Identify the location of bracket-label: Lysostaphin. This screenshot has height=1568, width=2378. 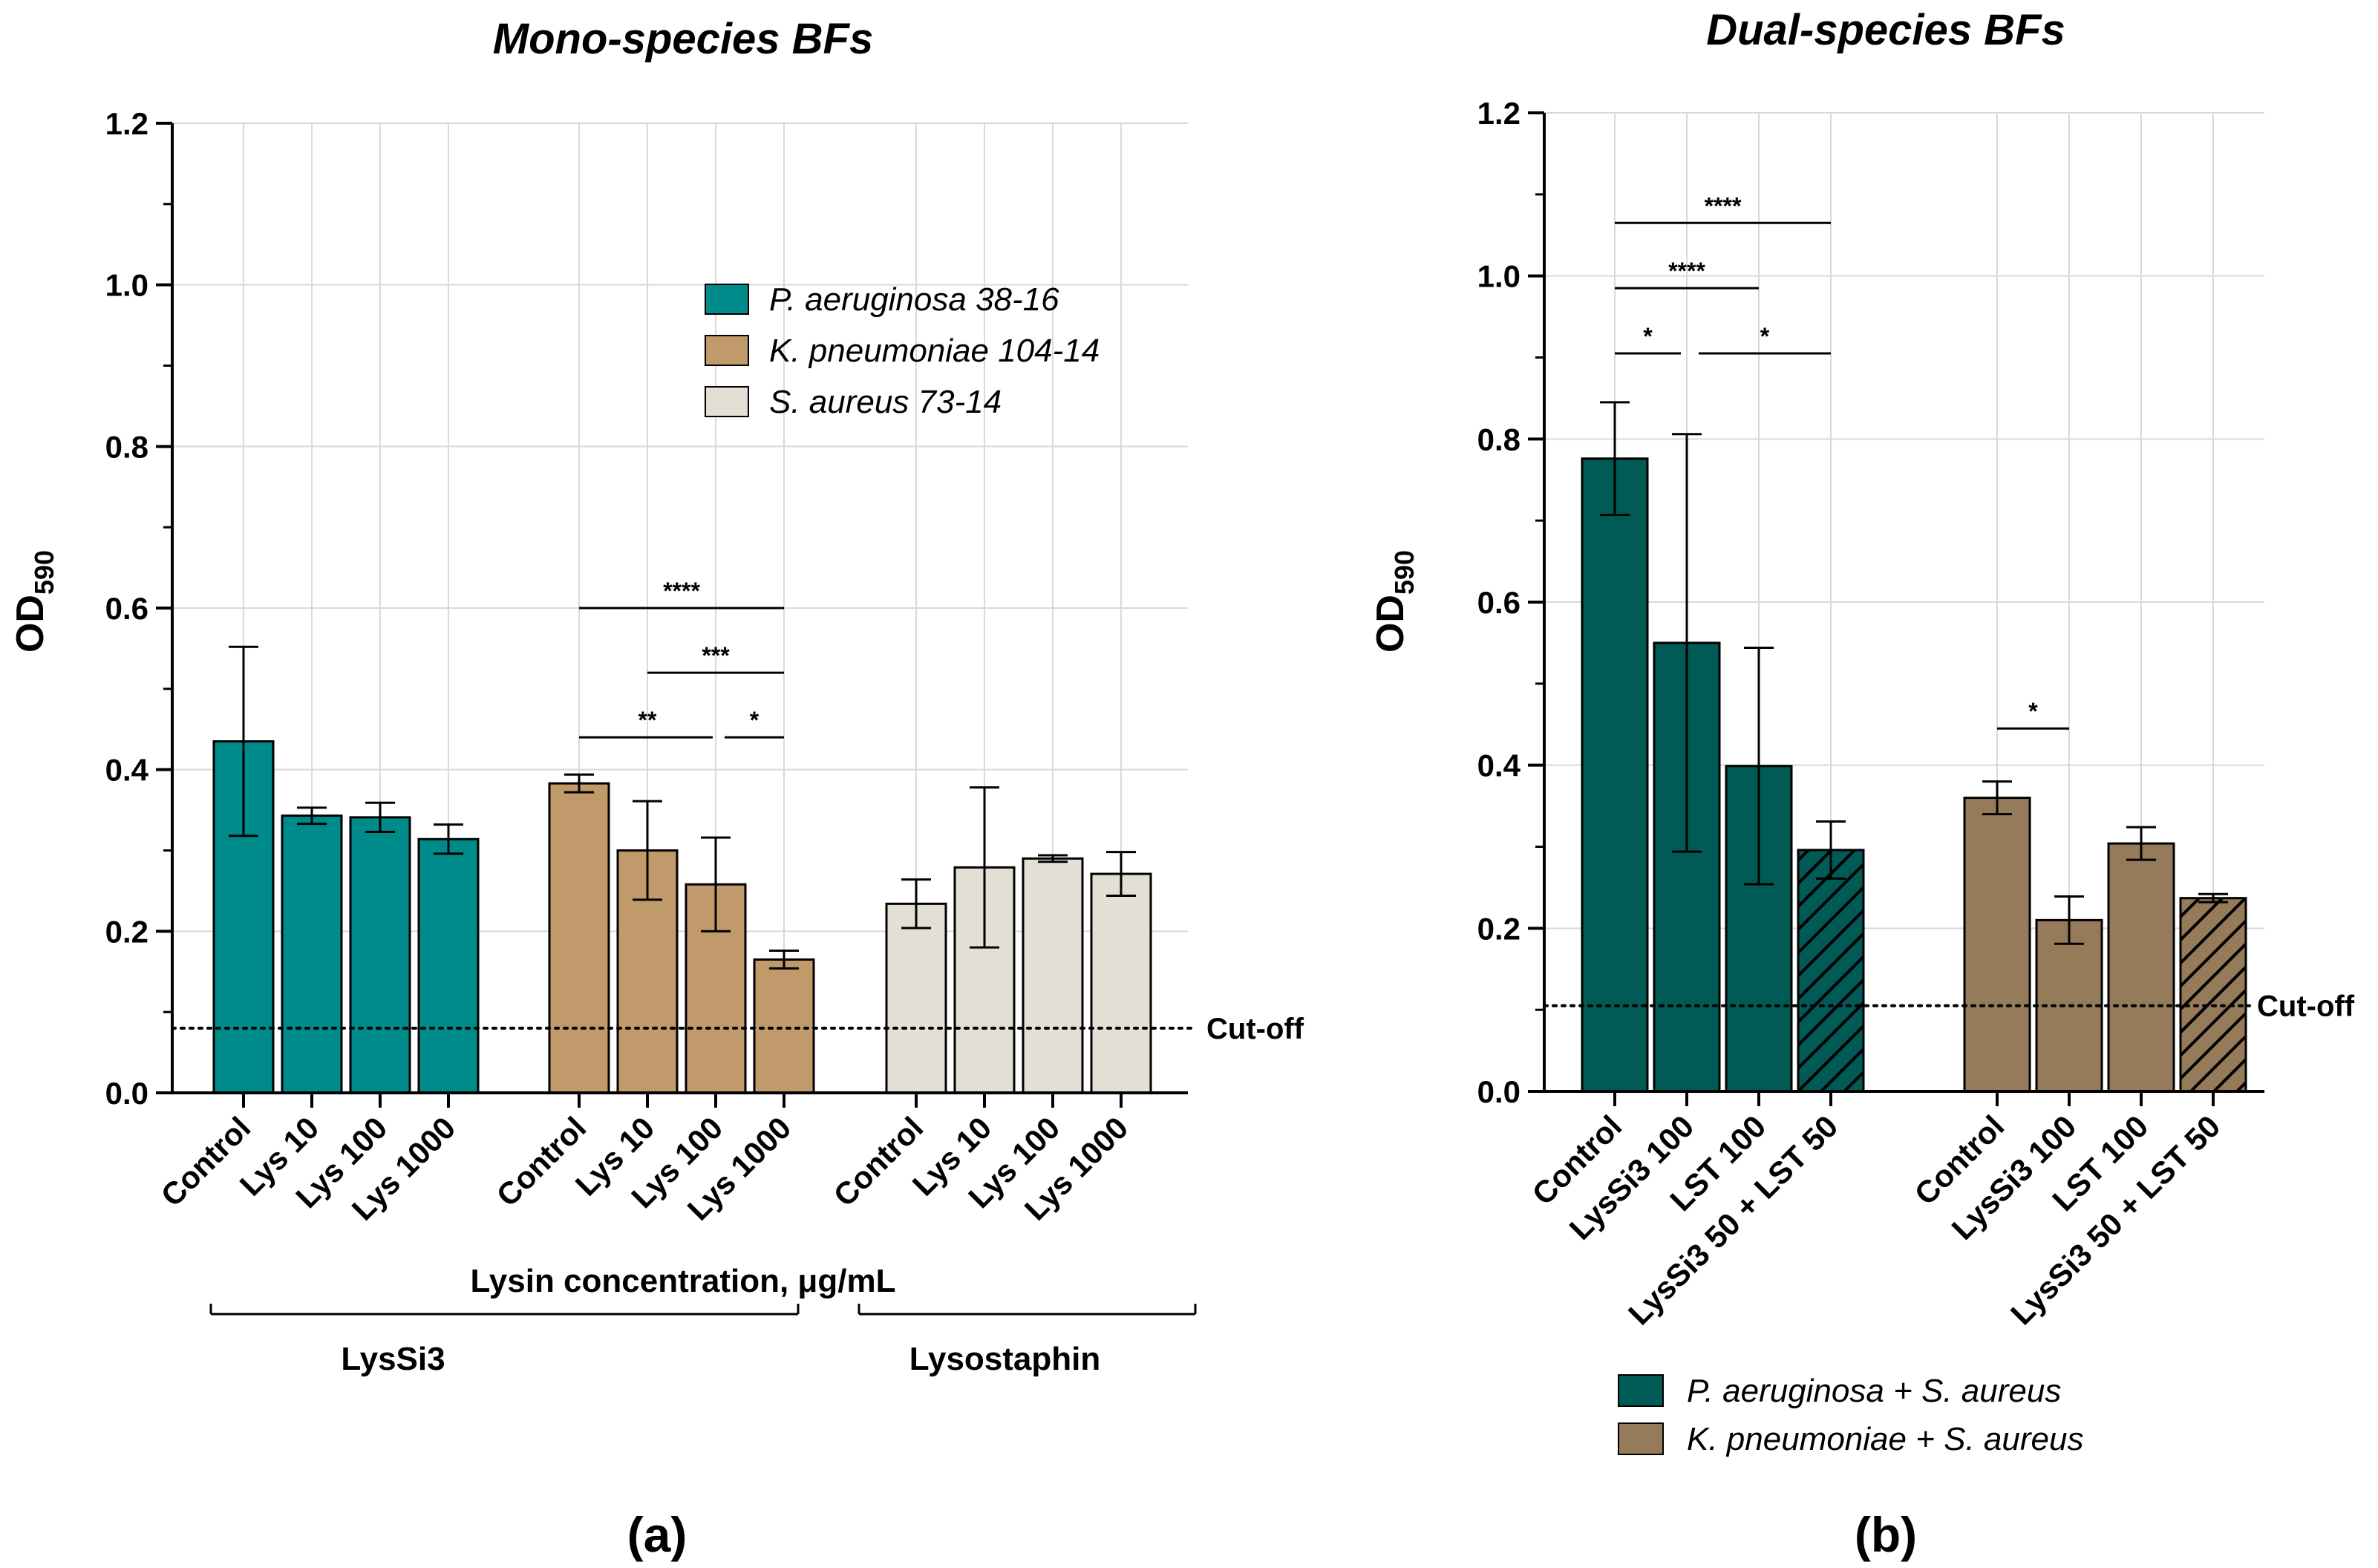
(1005, 1359).